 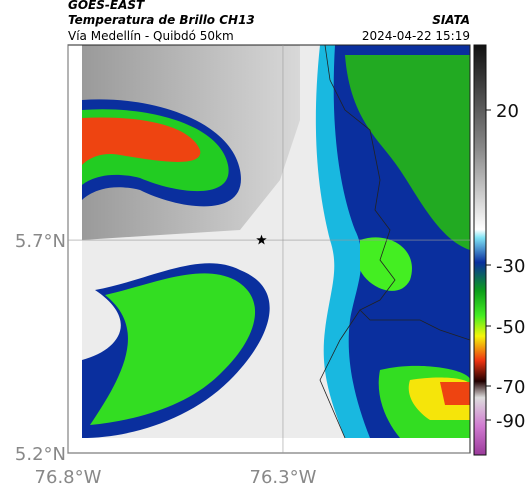 What do you see at coordinates (451, 20) in the screenshot?
I see `source: SIATA` at bounding box center [451, 20].